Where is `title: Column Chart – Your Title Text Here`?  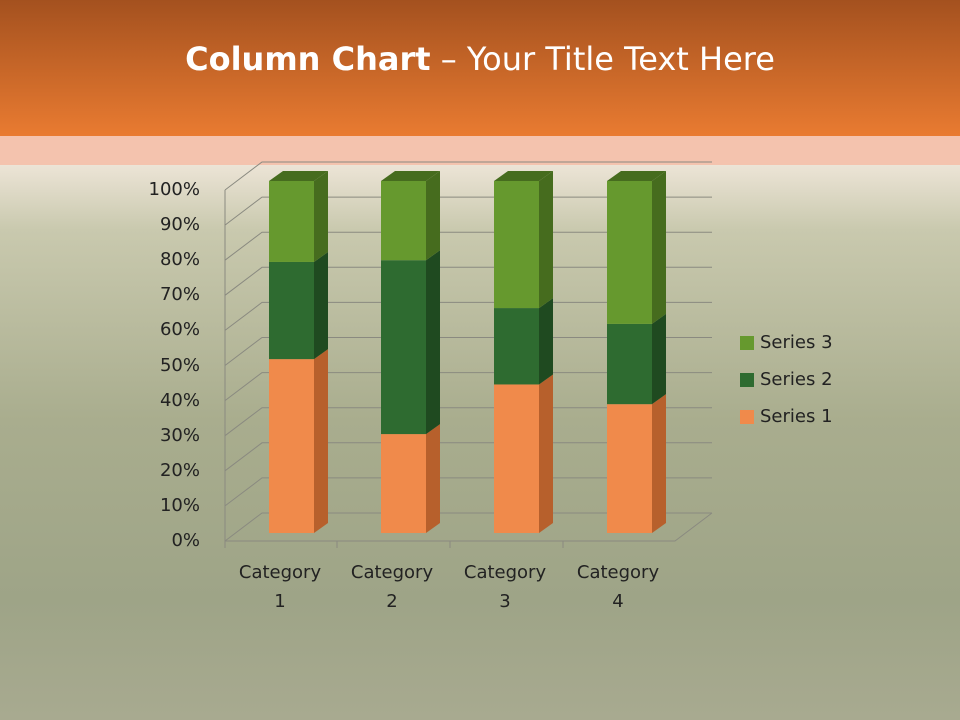
title: Column Chart – Your Title Text Here is located at coordinates (480, 59).